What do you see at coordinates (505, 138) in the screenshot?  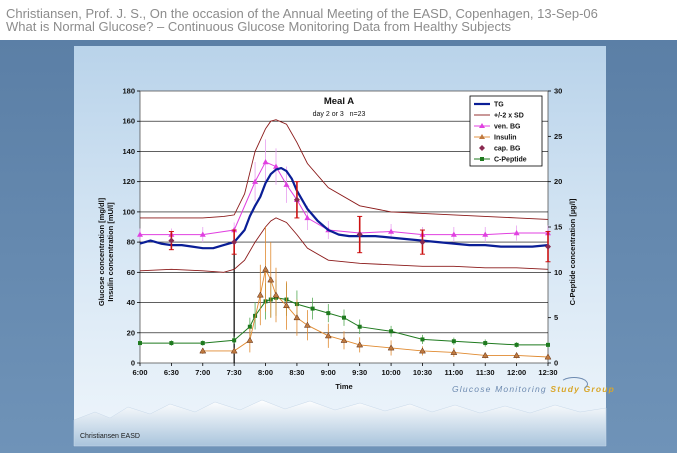 I see `legend-entry-label: Insulin` at bounding box center [505, 138].